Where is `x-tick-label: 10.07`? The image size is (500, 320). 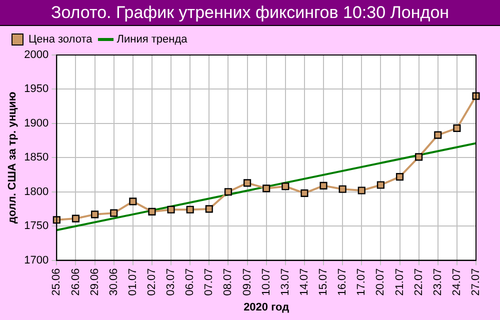 x-tick-label: 10.07 is located at coordinates (266, 282).